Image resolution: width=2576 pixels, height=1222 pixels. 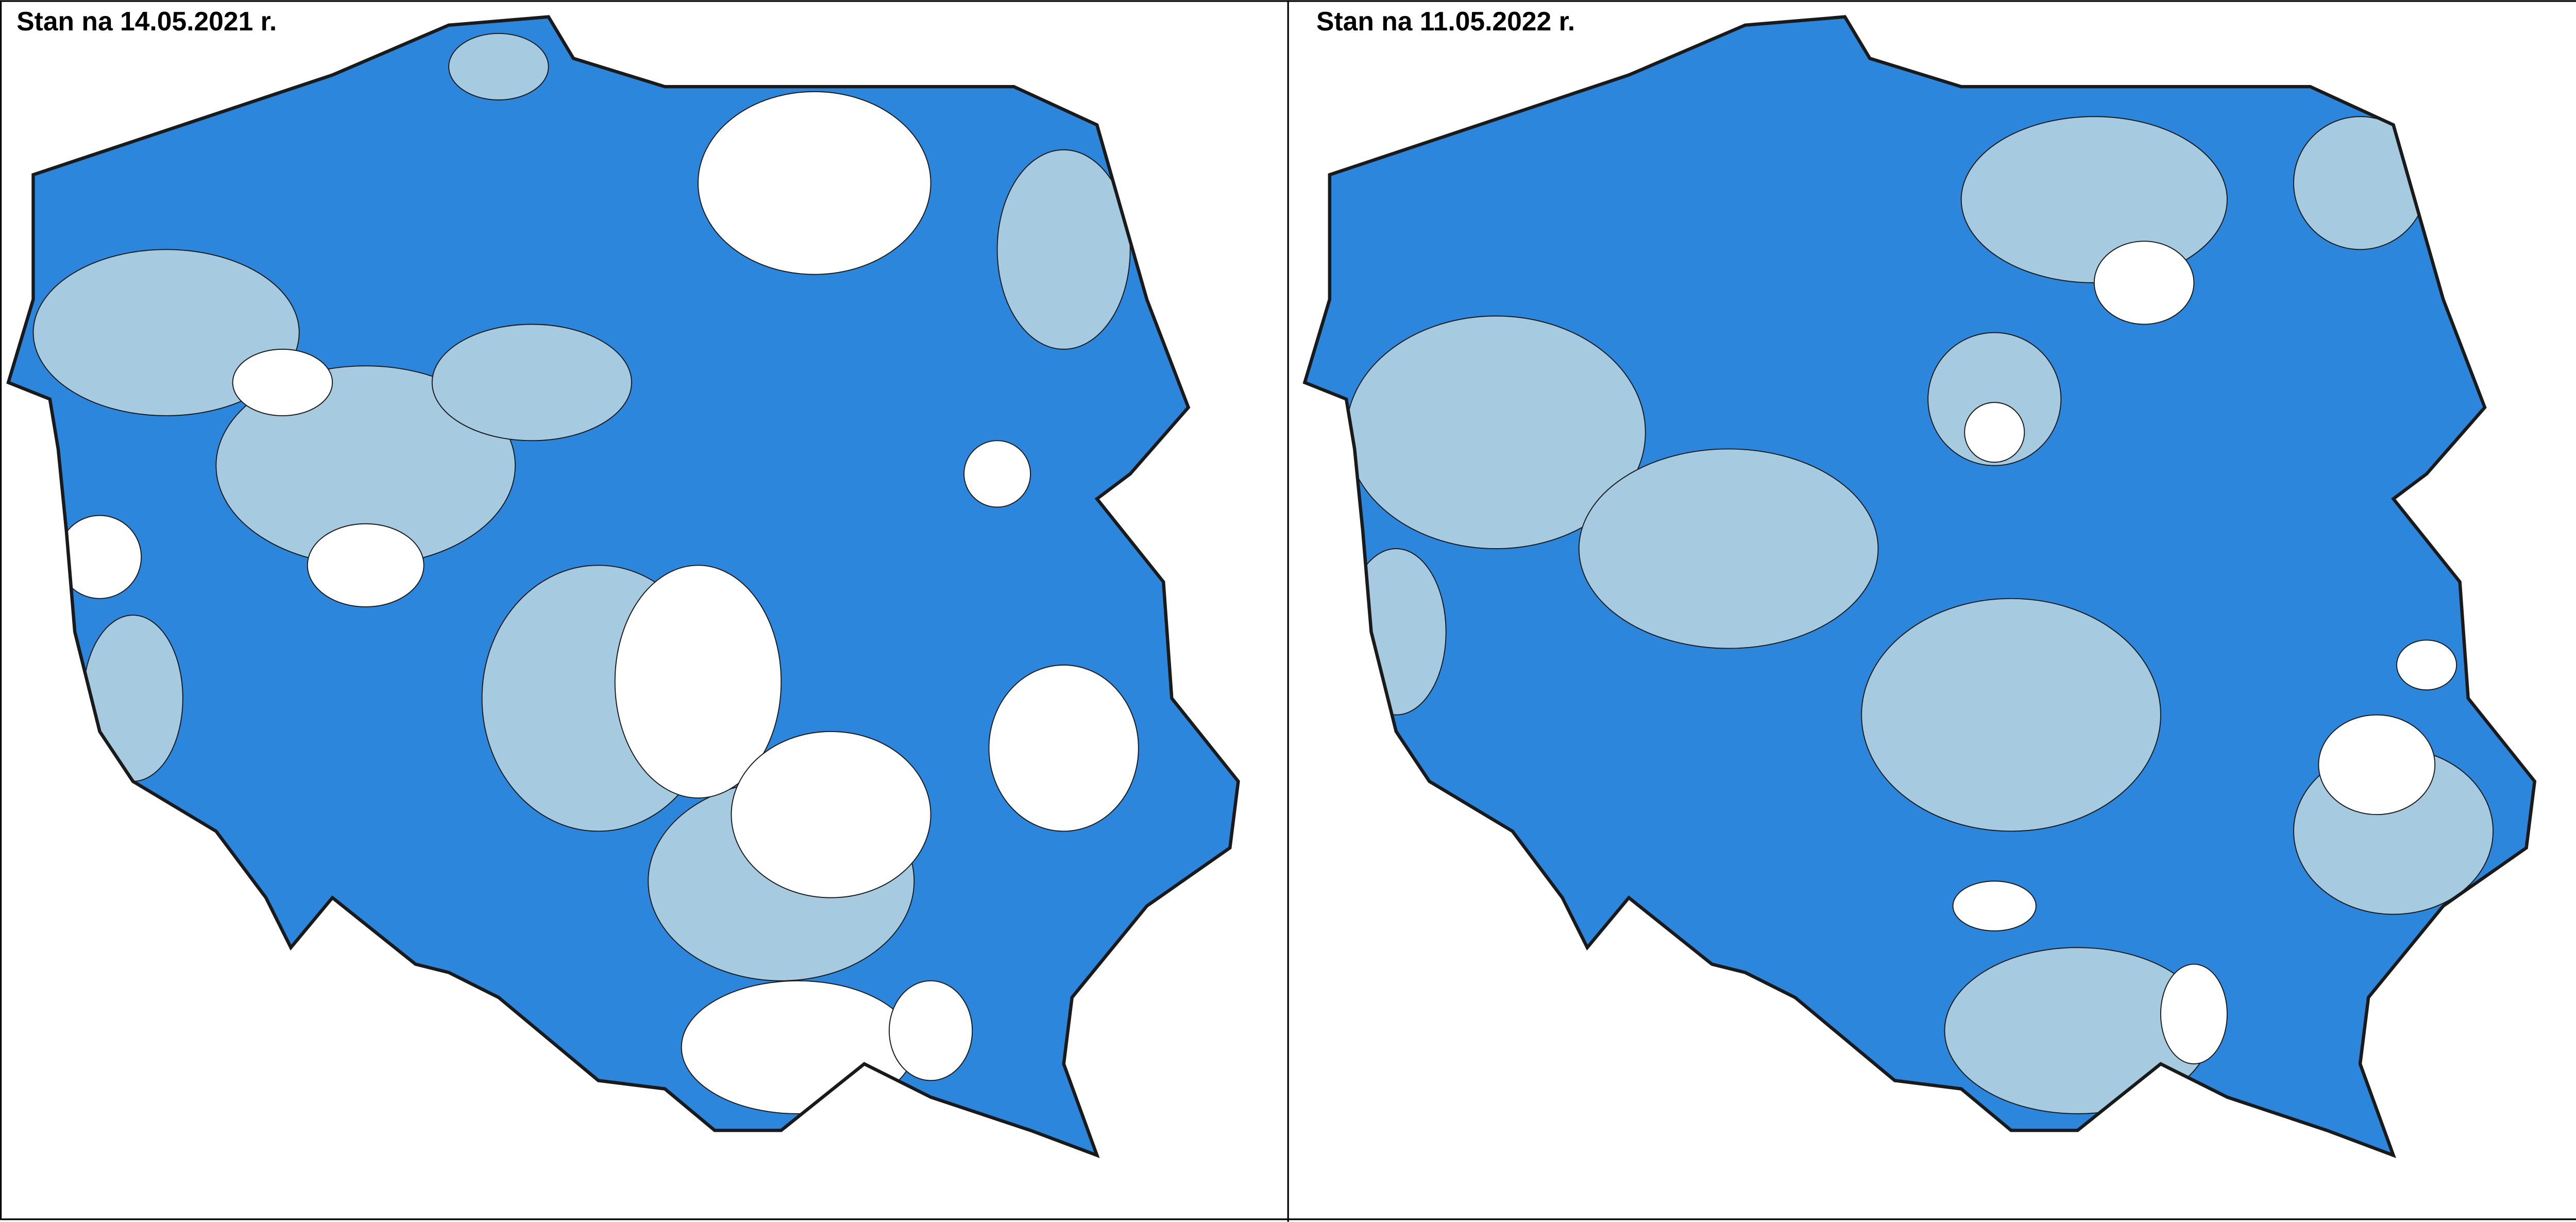 I want to click on panel-title: Stan na 11.05.2022 r., so click(x=1445, y=21).